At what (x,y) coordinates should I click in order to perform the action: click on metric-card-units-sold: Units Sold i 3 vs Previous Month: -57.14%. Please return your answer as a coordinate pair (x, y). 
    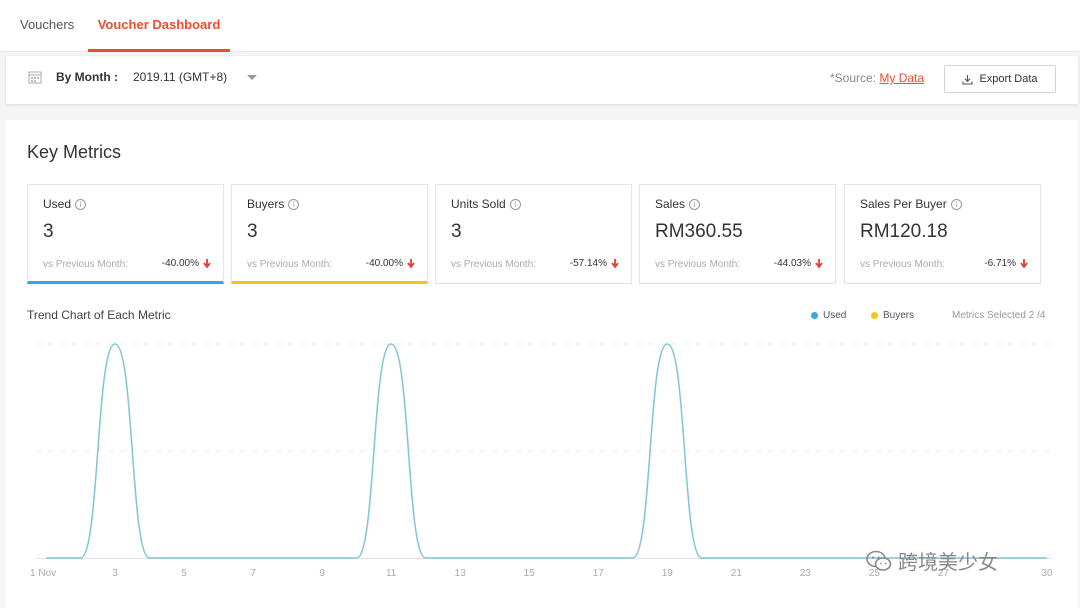
    Looking at the image, I should click on (533, 234).